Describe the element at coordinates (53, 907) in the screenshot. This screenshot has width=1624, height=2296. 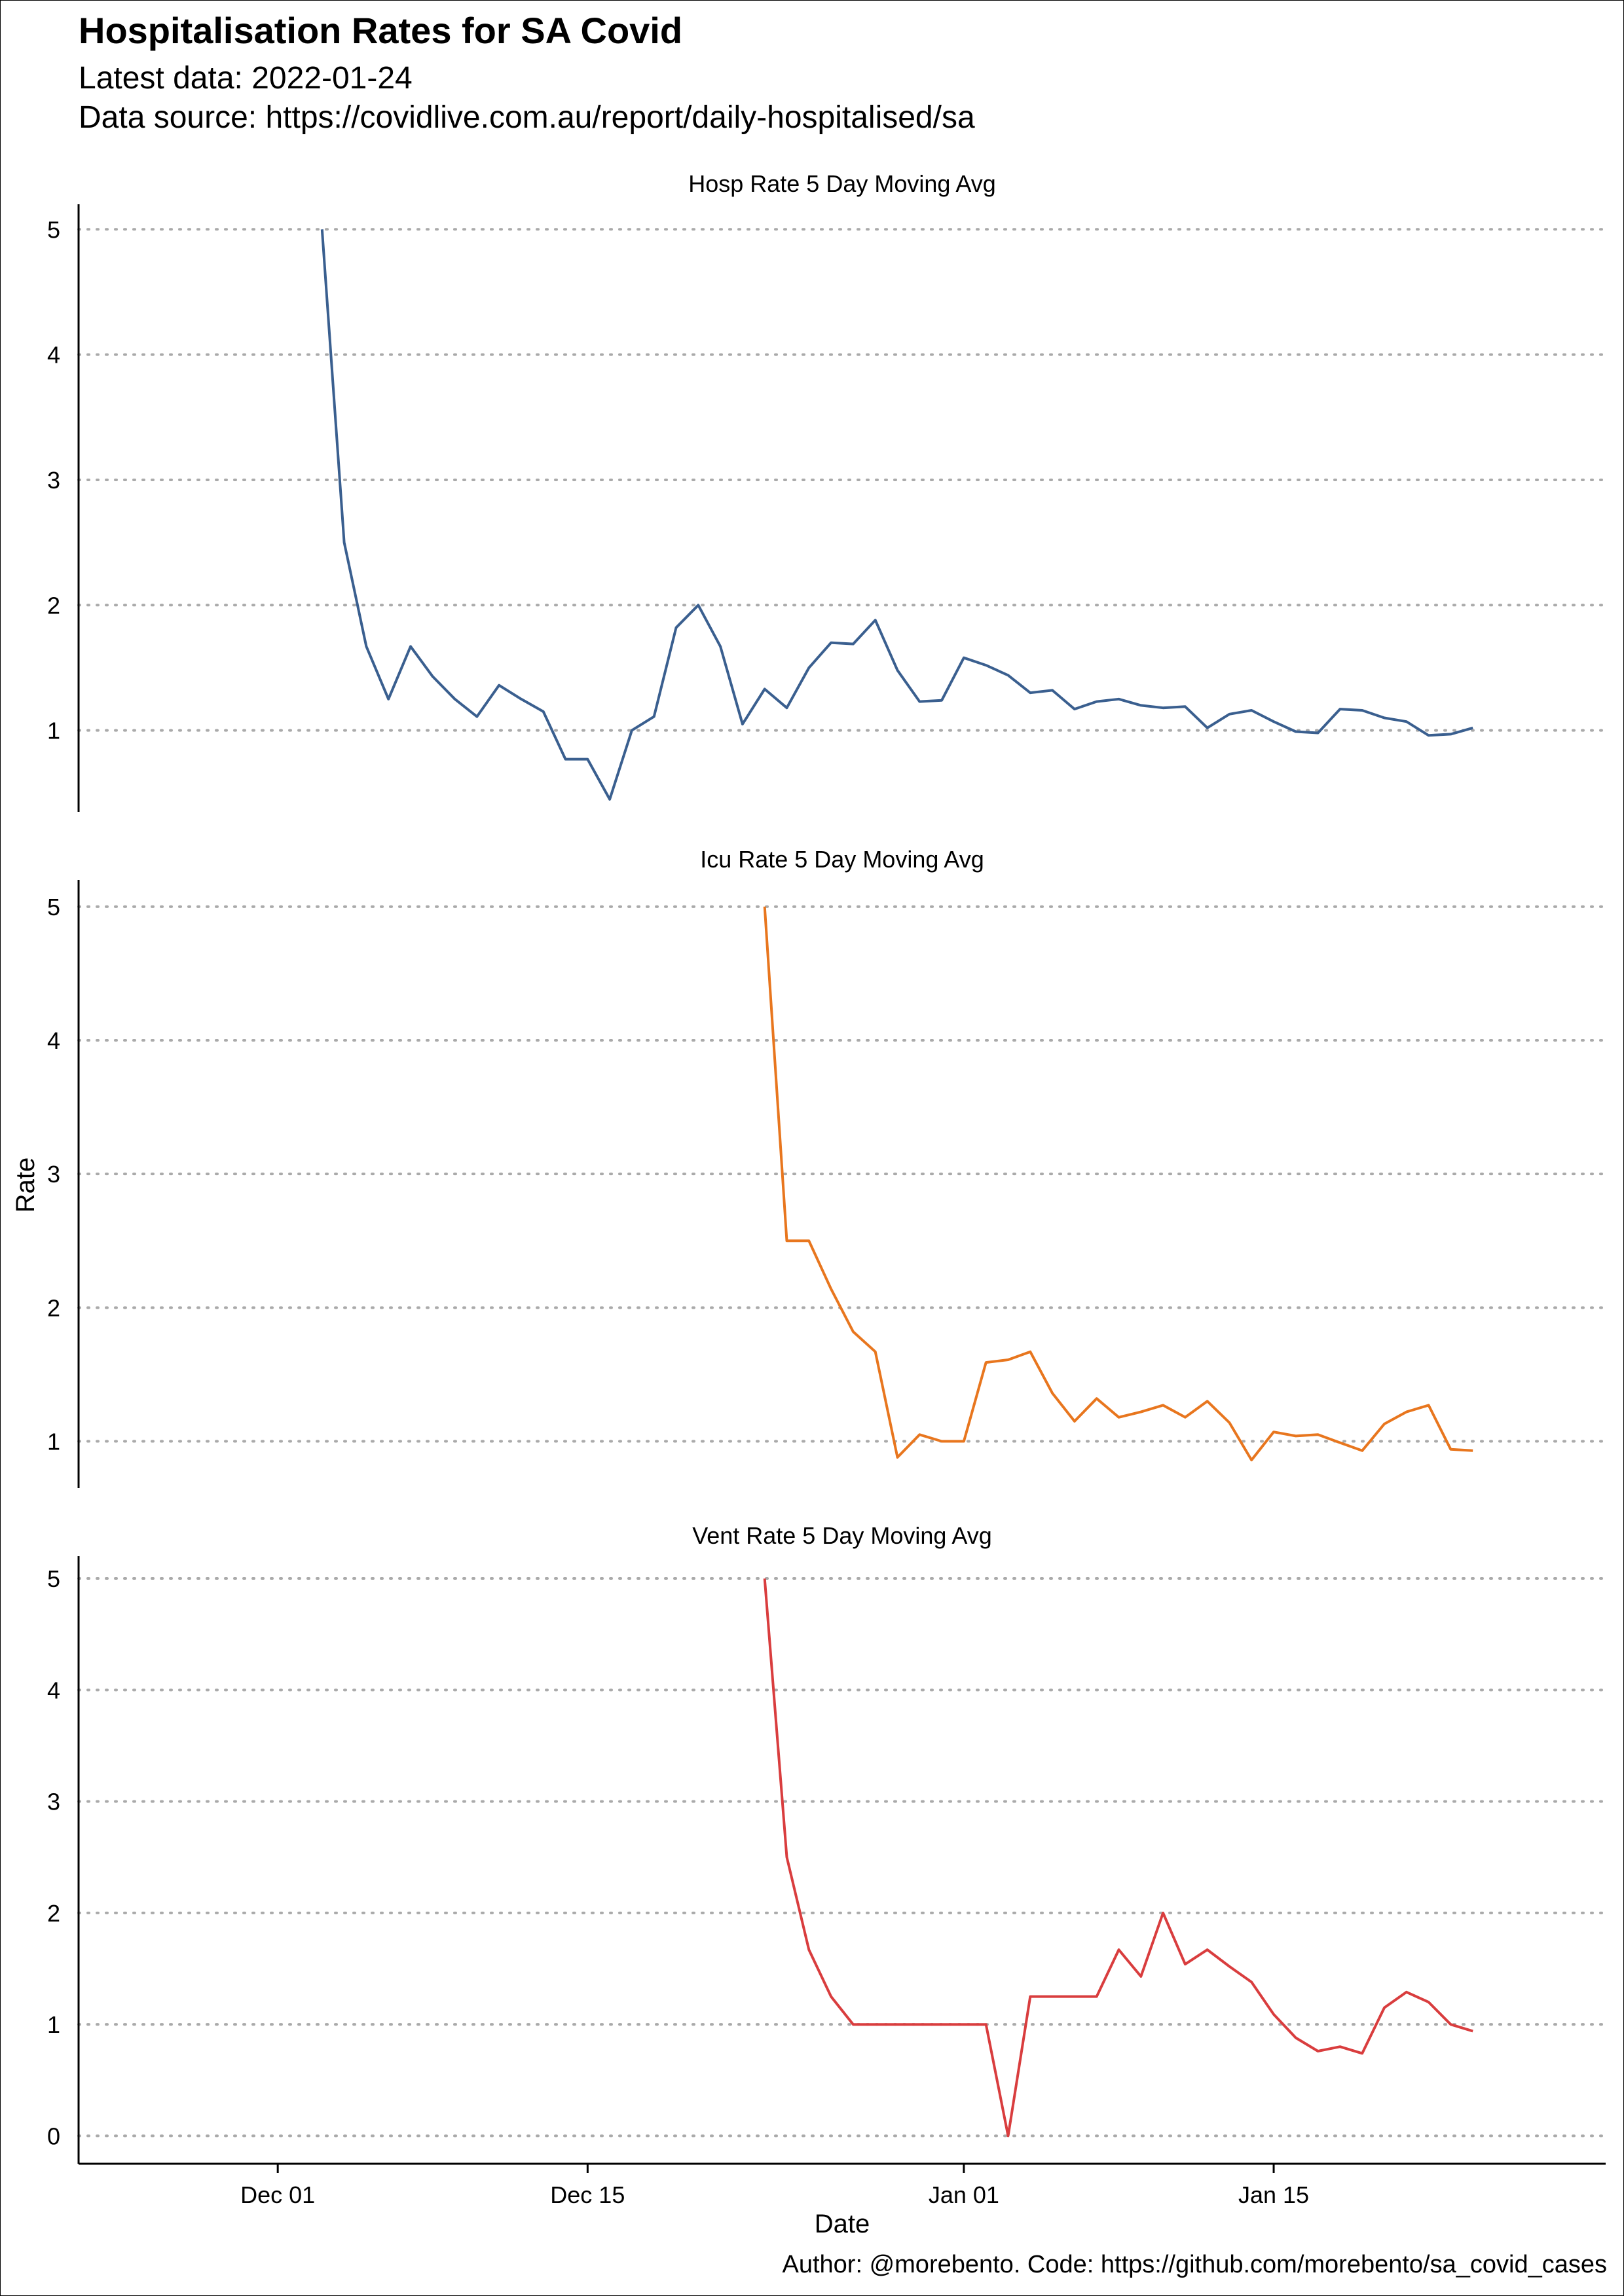
I see `panel-2-y-tick-label: 5` at that location.